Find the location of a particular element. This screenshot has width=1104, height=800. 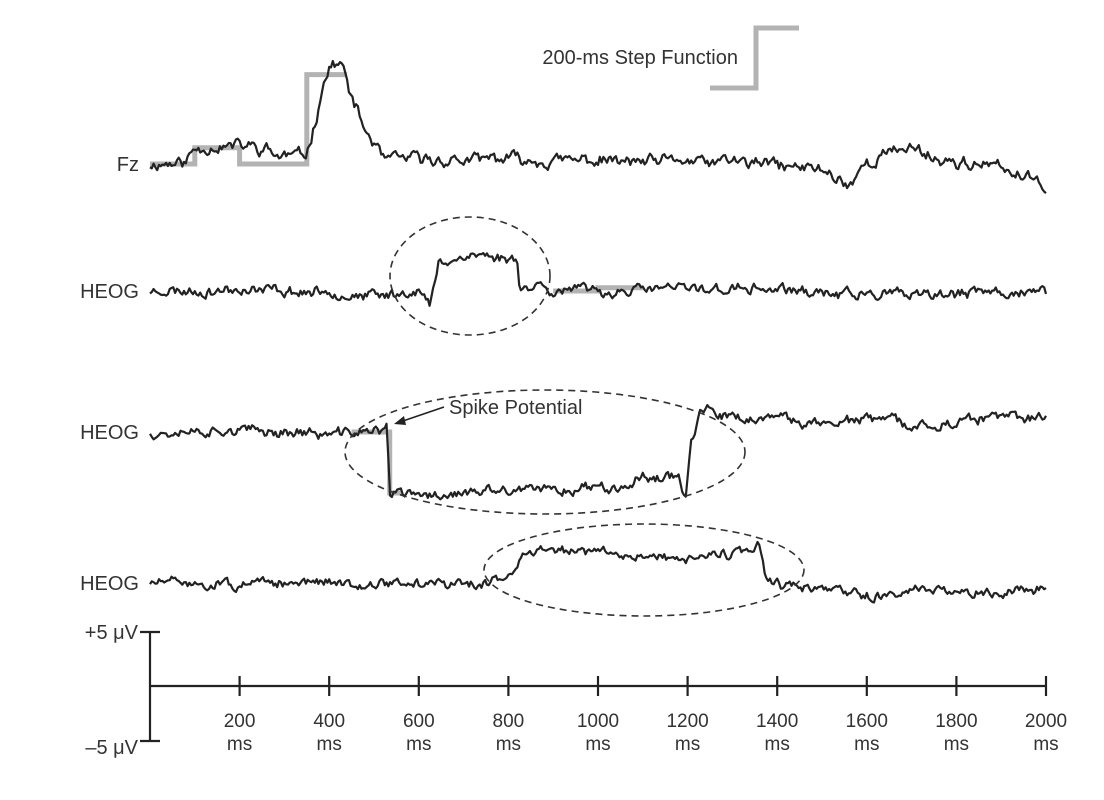

x-tick-unit-1000: ms is located at coordinates (597, 744).